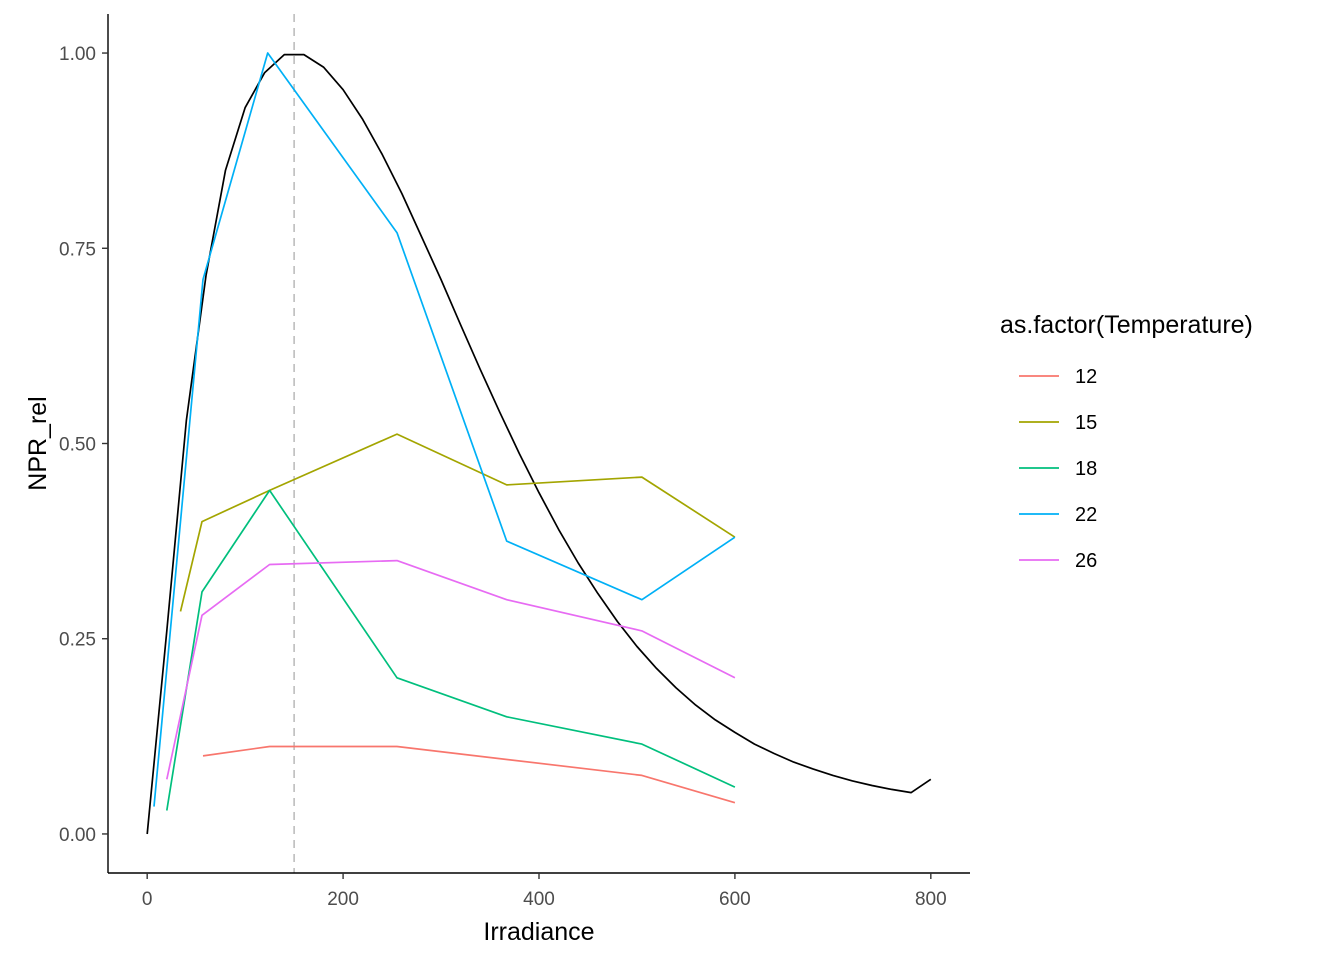  Describe the element at coordinates (735, 899) in the screenshot. I see `x-tick-label: 600` at that location.